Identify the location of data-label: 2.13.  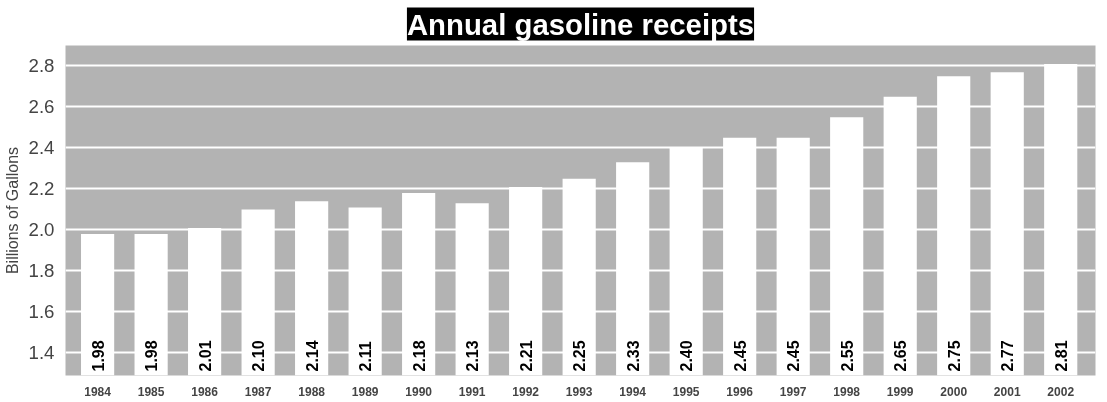
(473, 356).